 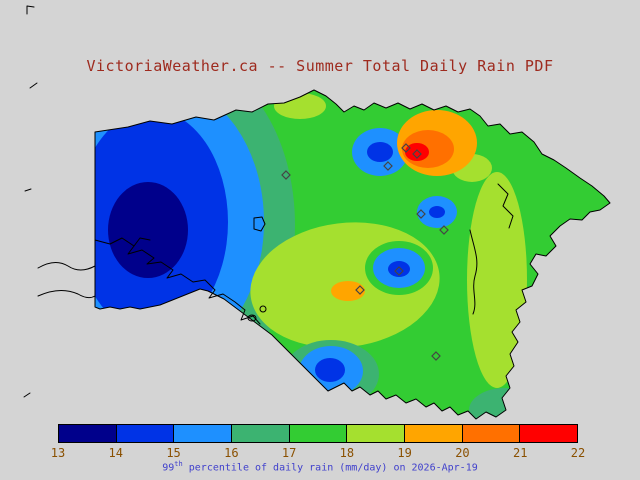 I want to click on coastline-inlet, so click(x=177, y=281).